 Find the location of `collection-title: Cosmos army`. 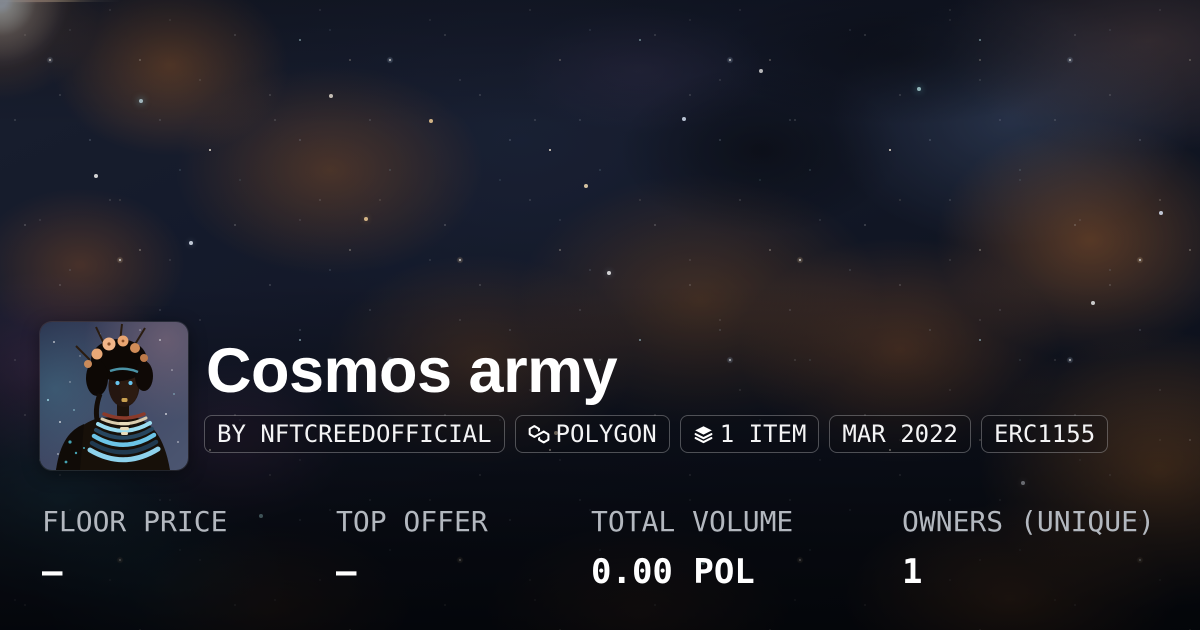

collection-title: Cosmos army is located at coordinates (412, 371).